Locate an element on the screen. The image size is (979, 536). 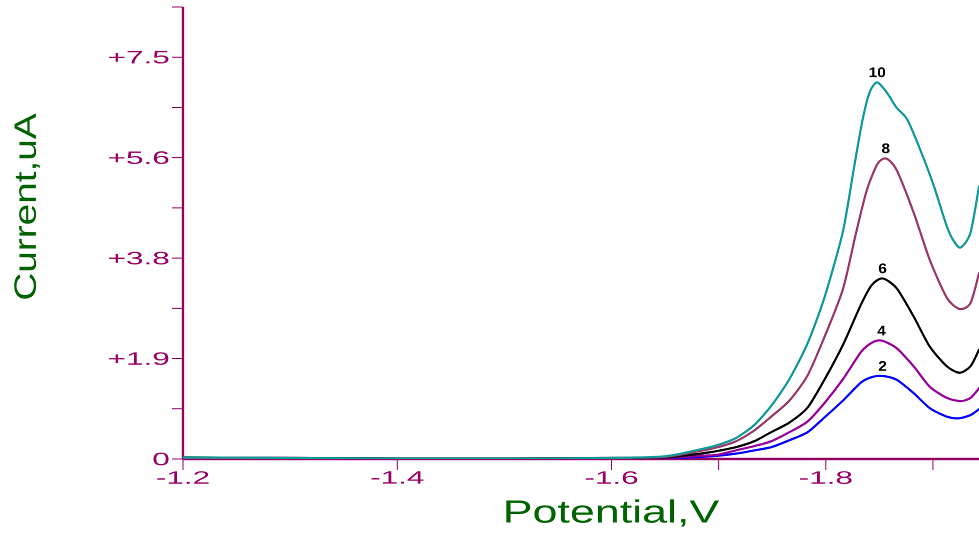
series-label: 6 is located at coordinates (882, 268).